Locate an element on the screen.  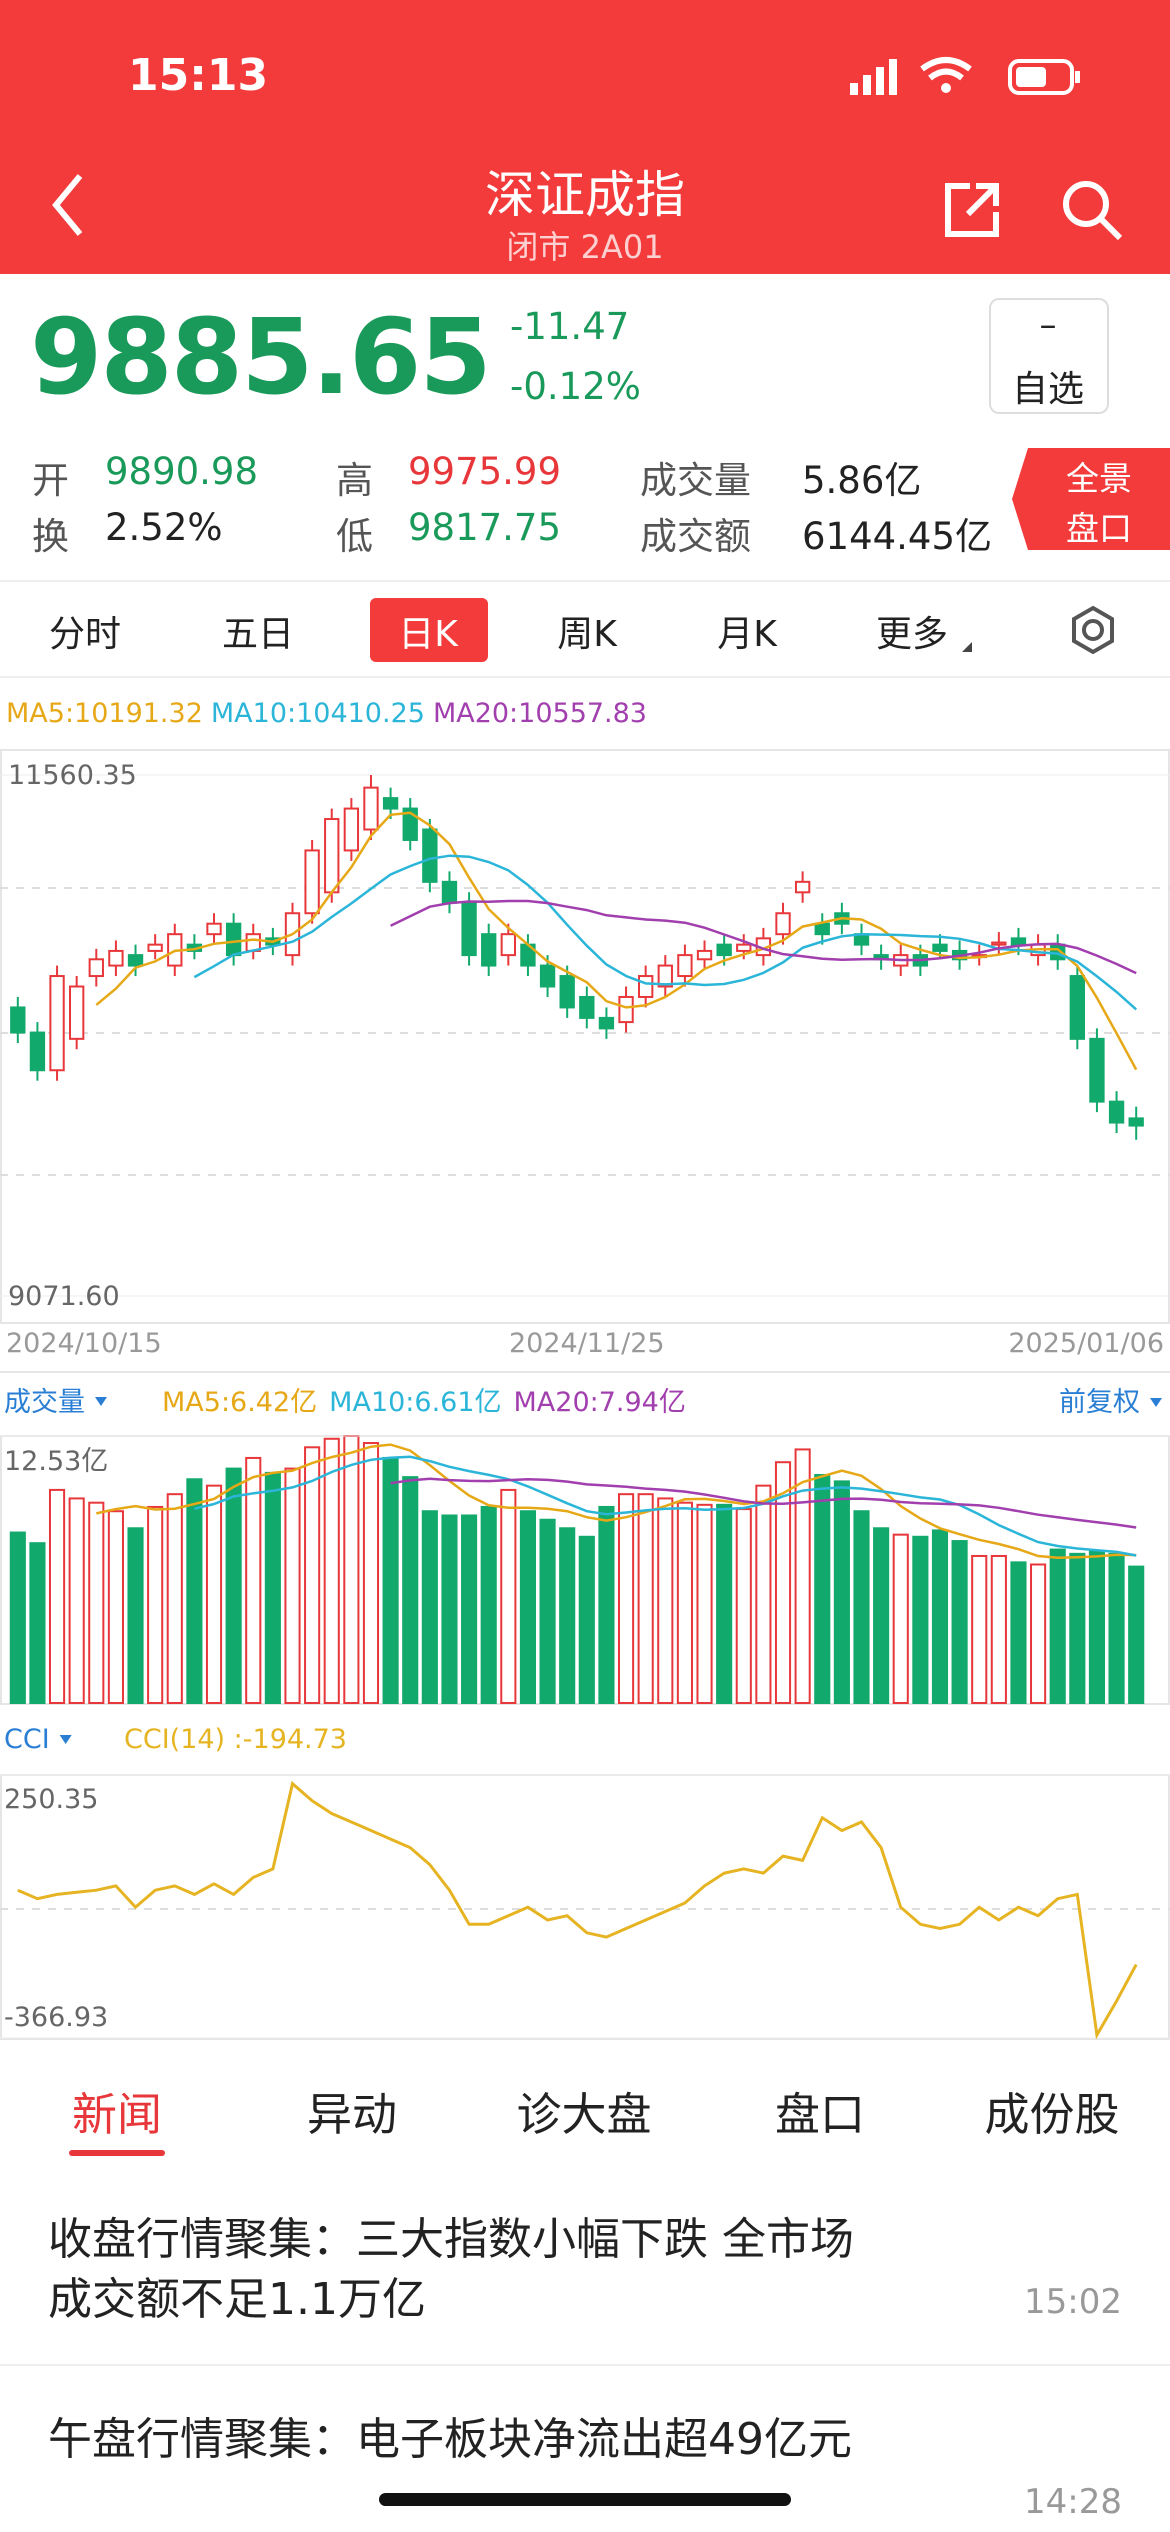
back-button is located at coordinates (68, 205).